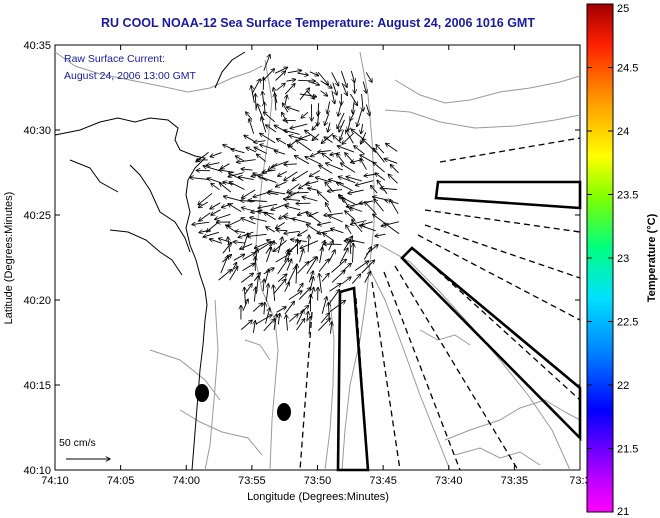 The width and height of the screenshot is (660, 518). I want to click on colorbar-tick-label: 23, so click(623, 259).